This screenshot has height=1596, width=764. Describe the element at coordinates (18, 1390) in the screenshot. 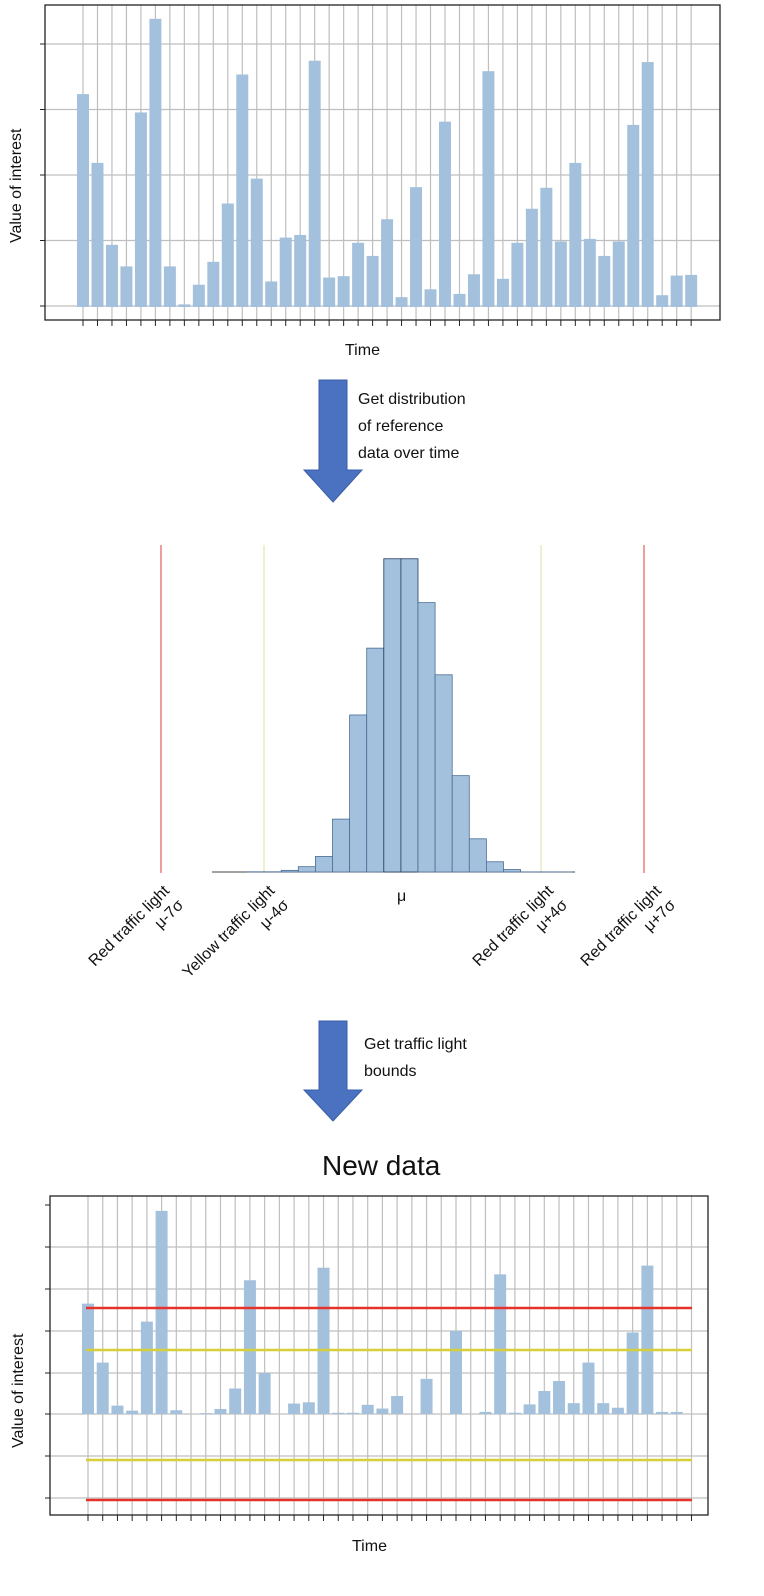

I see `bottom-chart-ylabel: Value of interest` at that location.